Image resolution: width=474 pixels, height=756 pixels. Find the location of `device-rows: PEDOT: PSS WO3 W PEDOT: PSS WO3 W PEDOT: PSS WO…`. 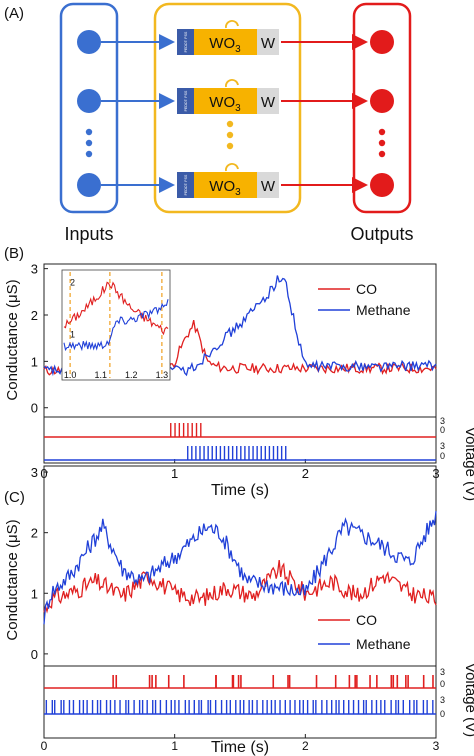

device-rows: PEDOT: PSS WO3 W PEDOT: PSS WO3 W PEDOT: PSS WO… is located at coordinates (234, 109).